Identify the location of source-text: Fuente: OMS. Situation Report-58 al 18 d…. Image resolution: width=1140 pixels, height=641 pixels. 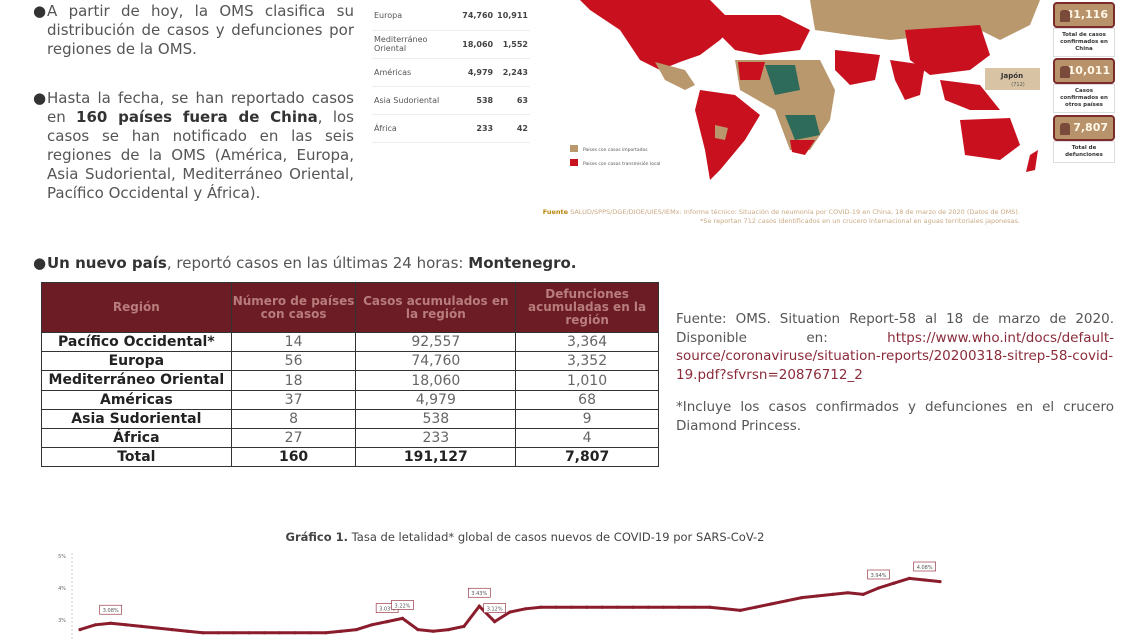
(895, 328).